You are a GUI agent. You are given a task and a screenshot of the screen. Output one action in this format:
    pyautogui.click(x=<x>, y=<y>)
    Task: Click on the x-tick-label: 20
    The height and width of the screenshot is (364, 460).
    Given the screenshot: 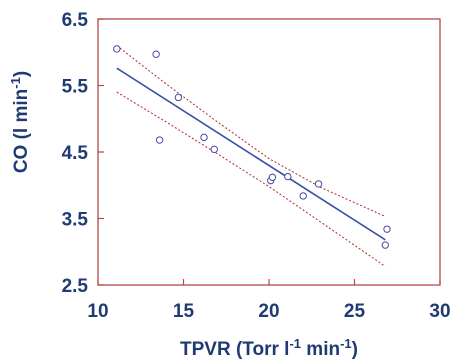 What is the action you would take?
    pyautogui.click(x=268, y=311)
    